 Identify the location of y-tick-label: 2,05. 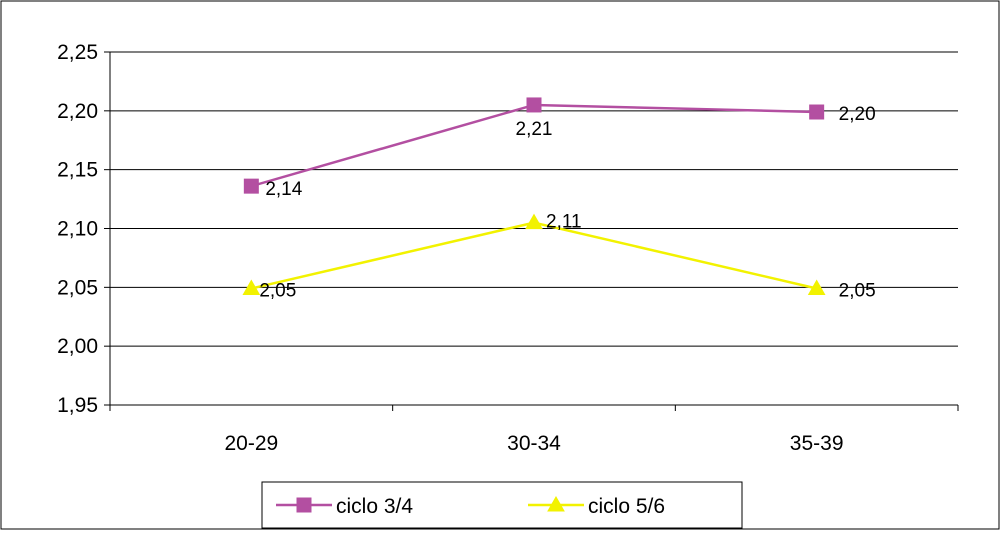
(77, 287).